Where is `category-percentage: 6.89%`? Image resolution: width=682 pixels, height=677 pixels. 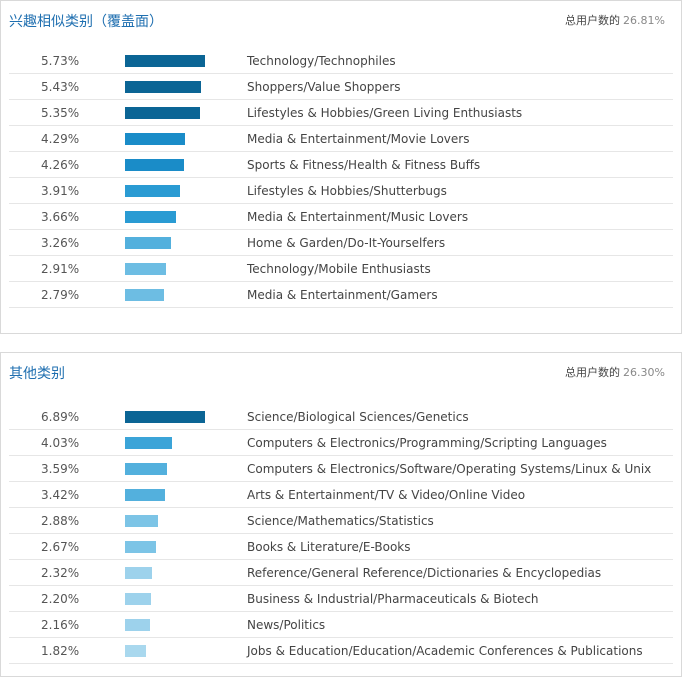
category-percentage: 6.89% is located at coordinates (60, 417).